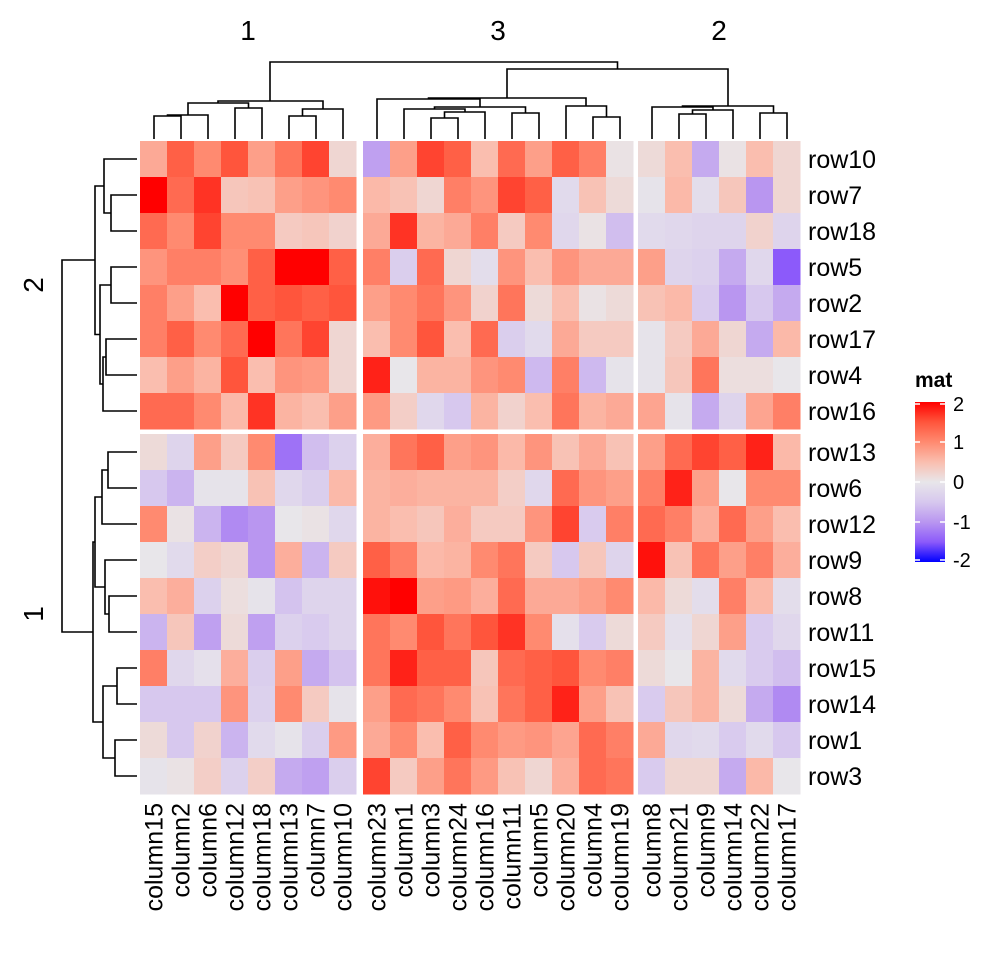 The image size is (998, 960). Describe the element at coordinates (835, 376) in the screenshot. I see `row-label: row4` at that location.